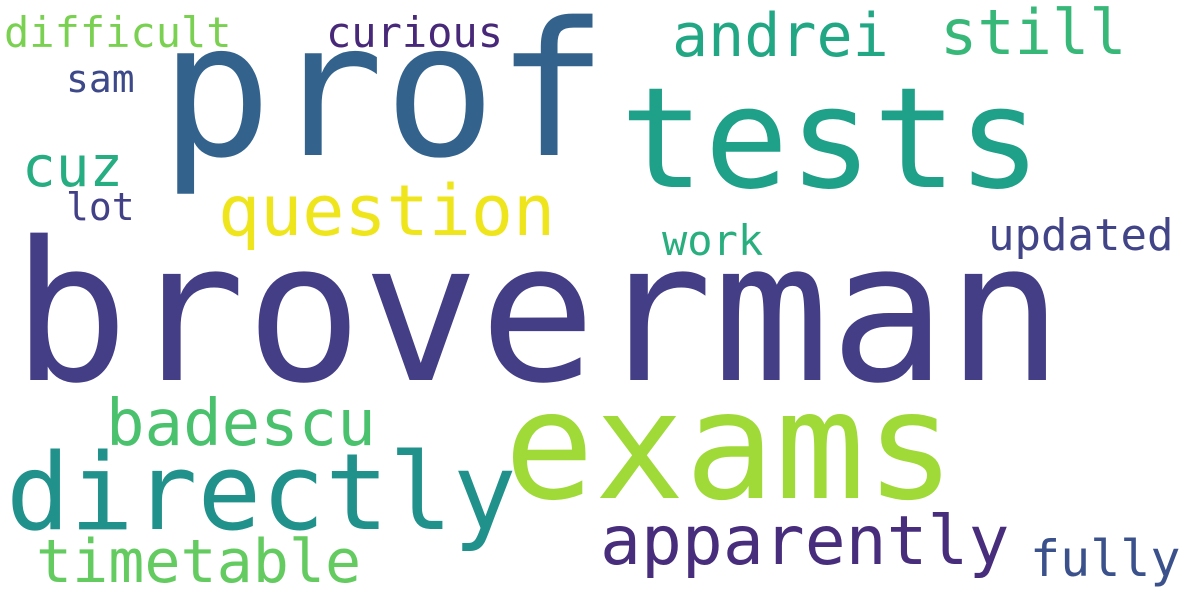  I want to click on word-prof: prof, so click(384, 99).